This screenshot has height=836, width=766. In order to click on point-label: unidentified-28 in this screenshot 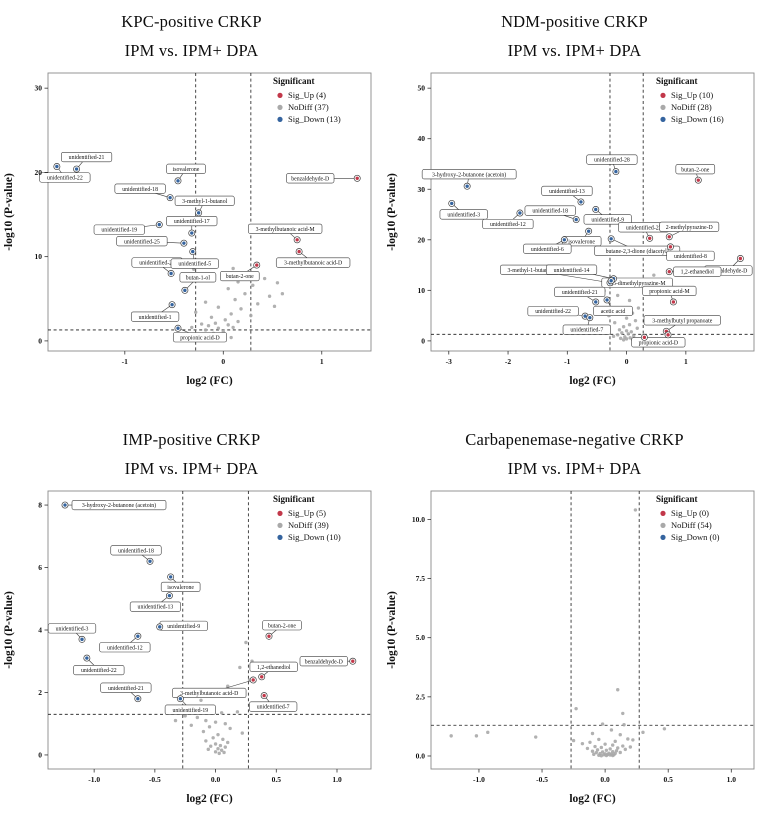, I will do `click(612, 160)`.